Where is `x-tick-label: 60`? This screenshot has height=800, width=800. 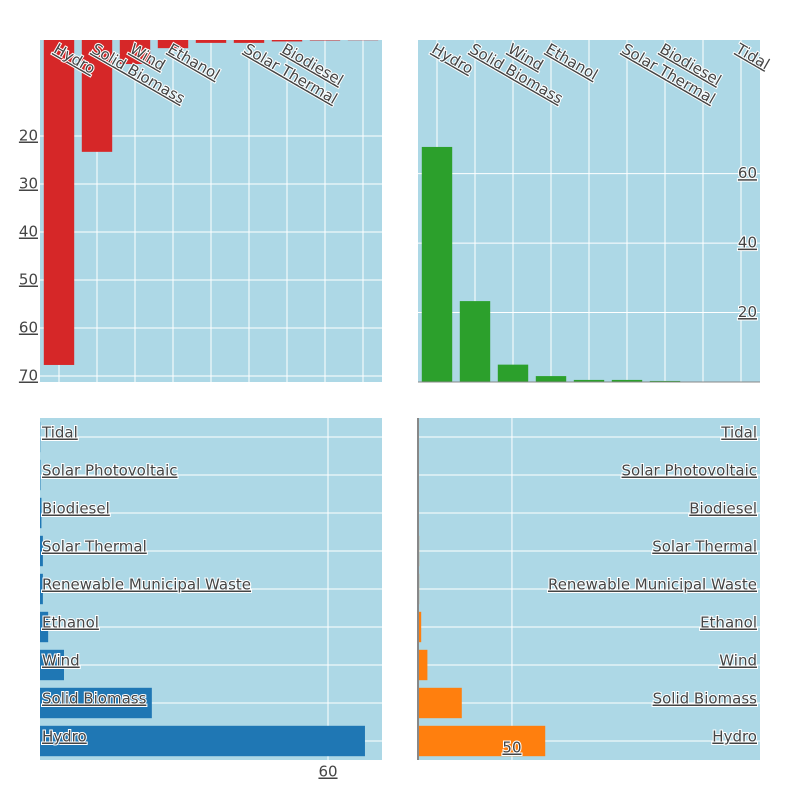
x-tick-label: 60 is located at coordinates (327, 772).